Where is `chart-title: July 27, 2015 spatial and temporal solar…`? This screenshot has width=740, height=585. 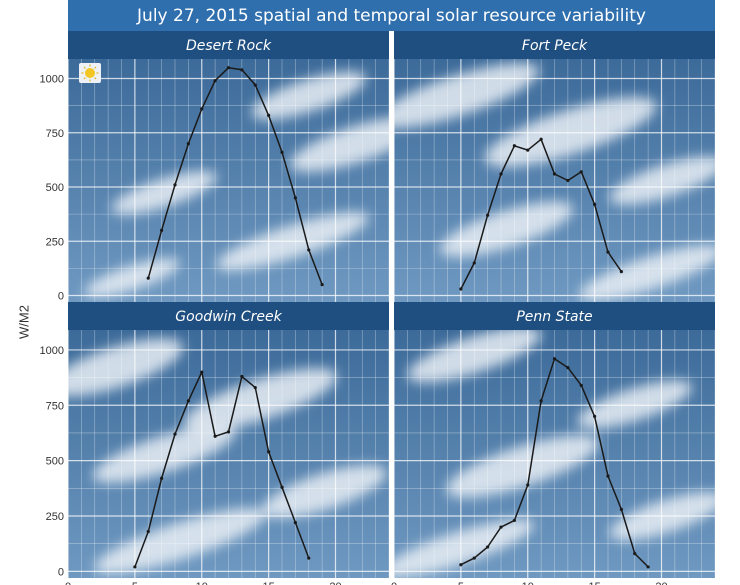 chart-title: July 27, 2015 spatial and temporal solar… is located at coordinates (391, 15).